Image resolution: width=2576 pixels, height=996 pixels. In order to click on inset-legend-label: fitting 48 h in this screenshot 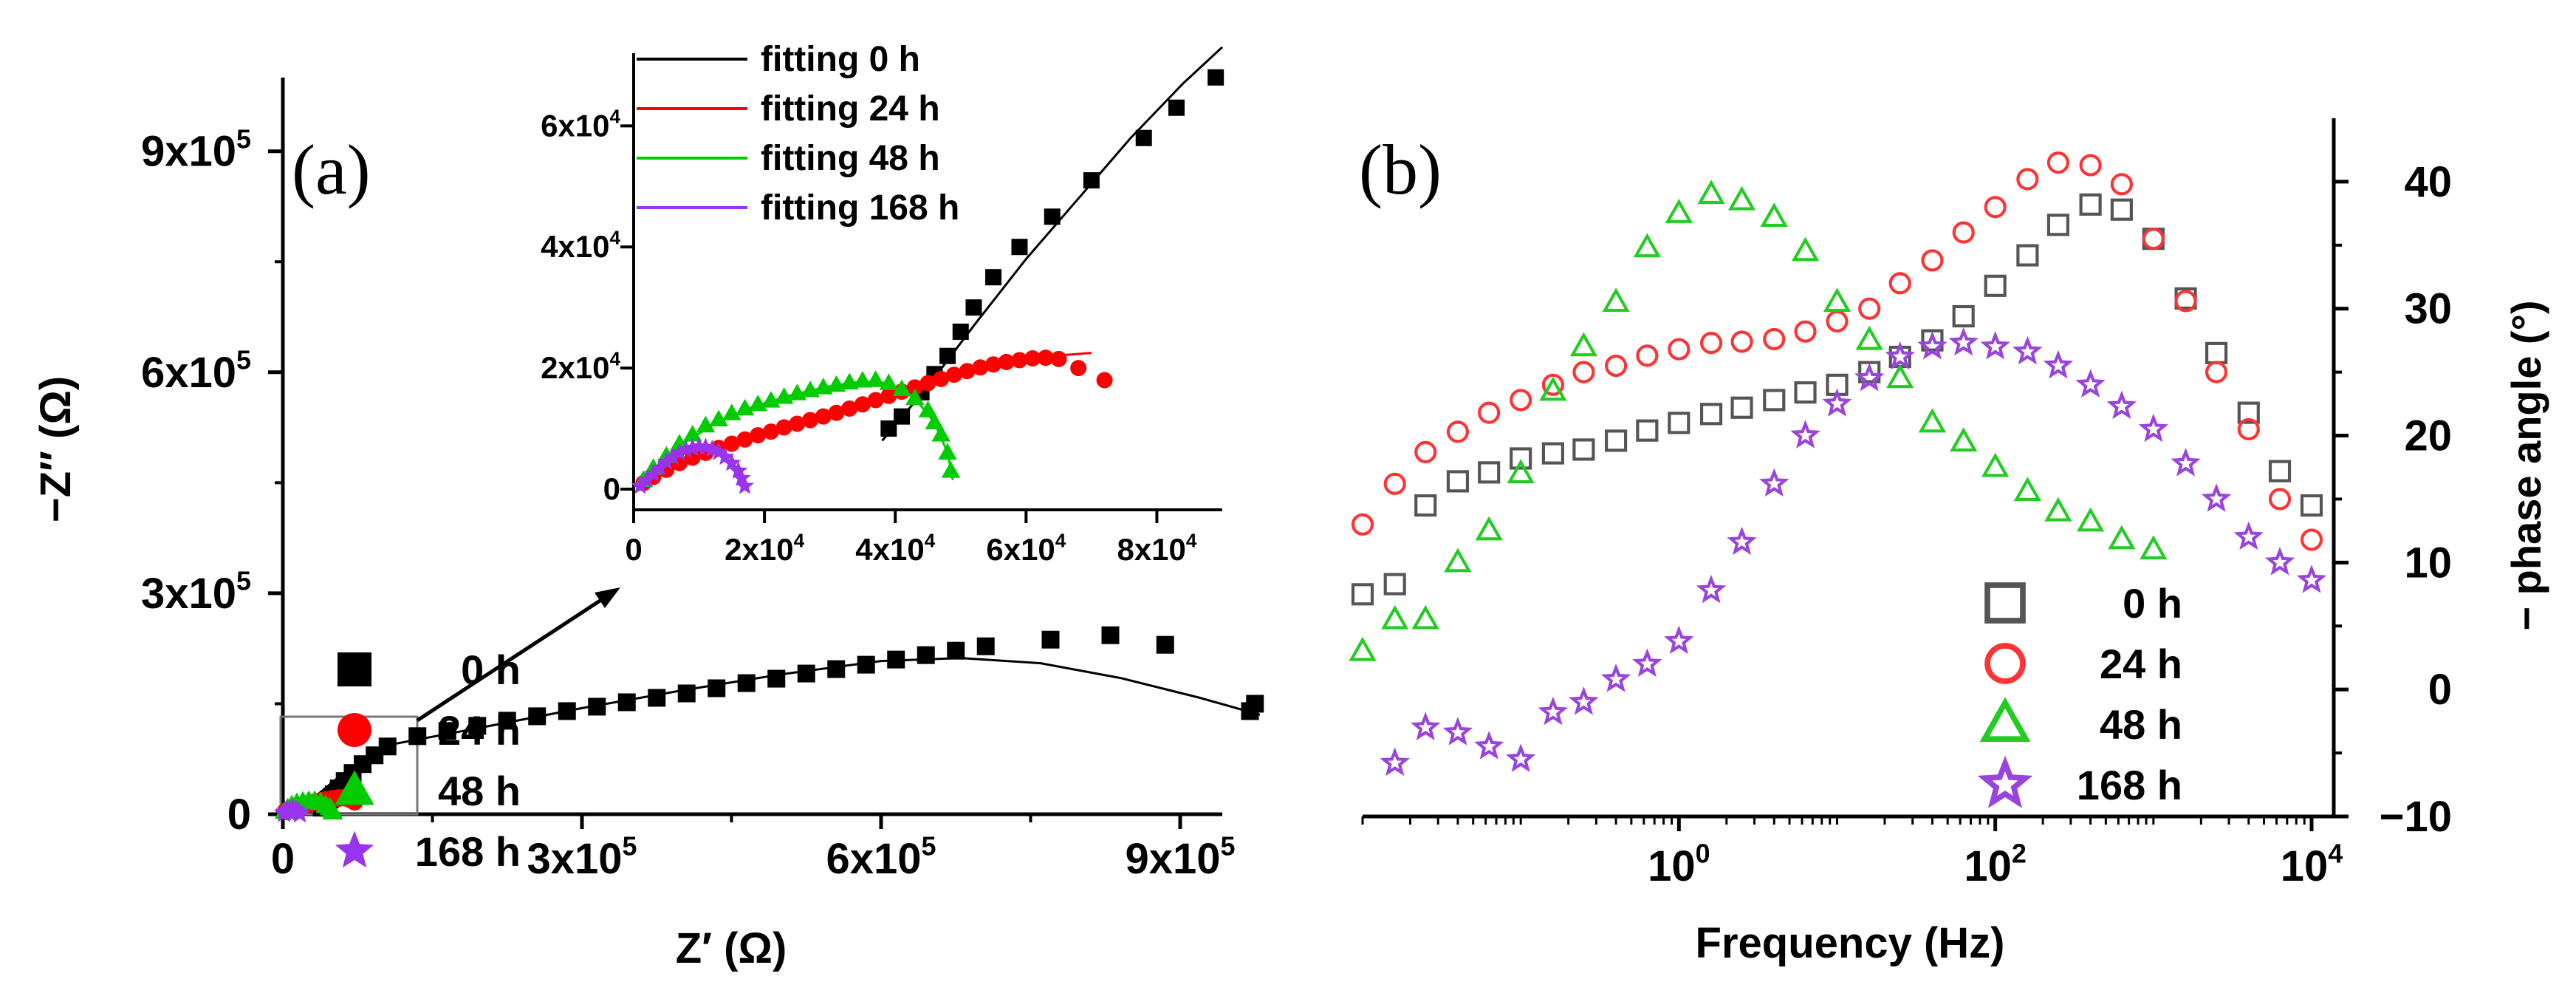, I will do `click(850, 158)`.